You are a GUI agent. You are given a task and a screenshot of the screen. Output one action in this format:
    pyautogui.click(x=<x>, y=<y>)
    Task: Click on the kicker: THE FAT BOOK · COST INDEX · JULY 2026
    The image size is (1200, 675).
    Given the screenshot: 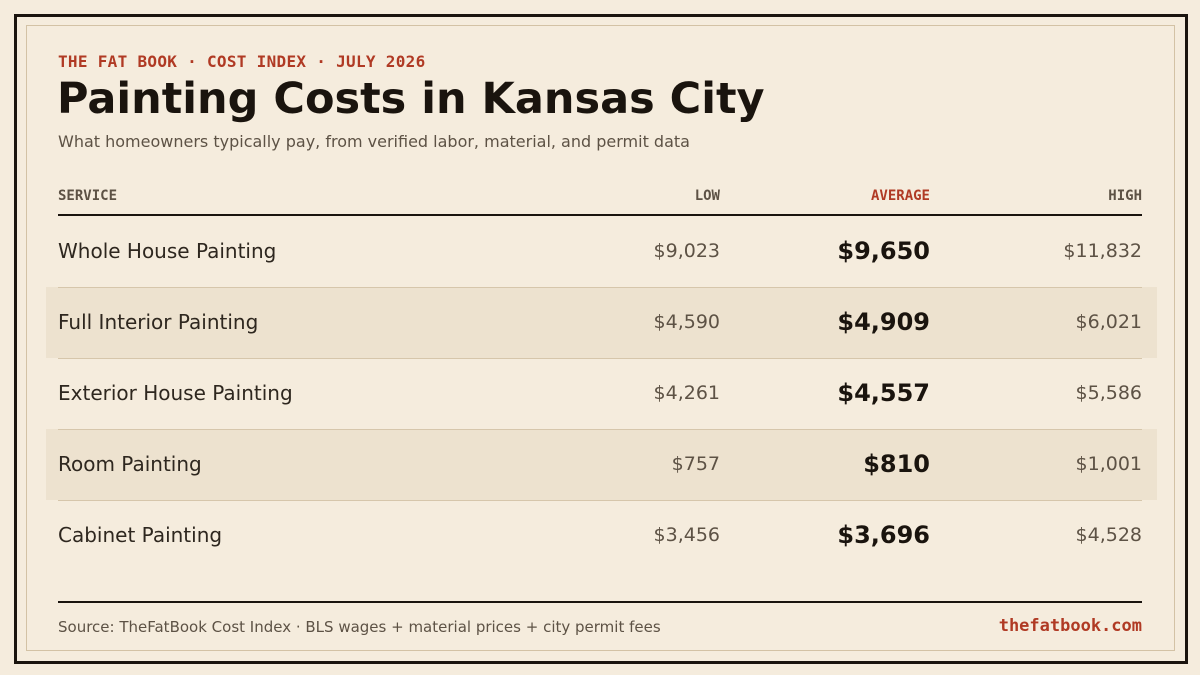 What is the action you would take?
    pyautogui.click(x=242, y=61)
    